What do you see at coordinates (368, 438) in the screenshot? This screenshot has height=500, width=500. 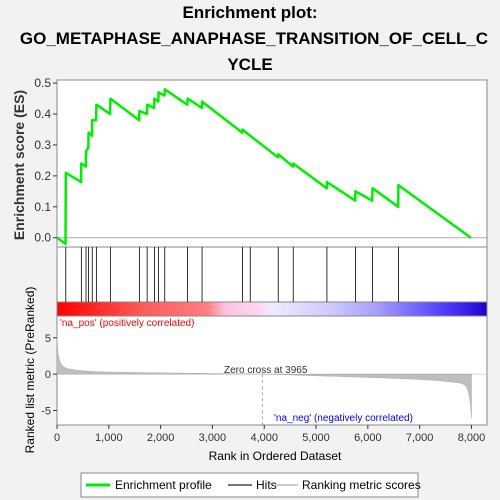 I see `x-tick-label-6: 6,000` at bounding box center [368, 438].